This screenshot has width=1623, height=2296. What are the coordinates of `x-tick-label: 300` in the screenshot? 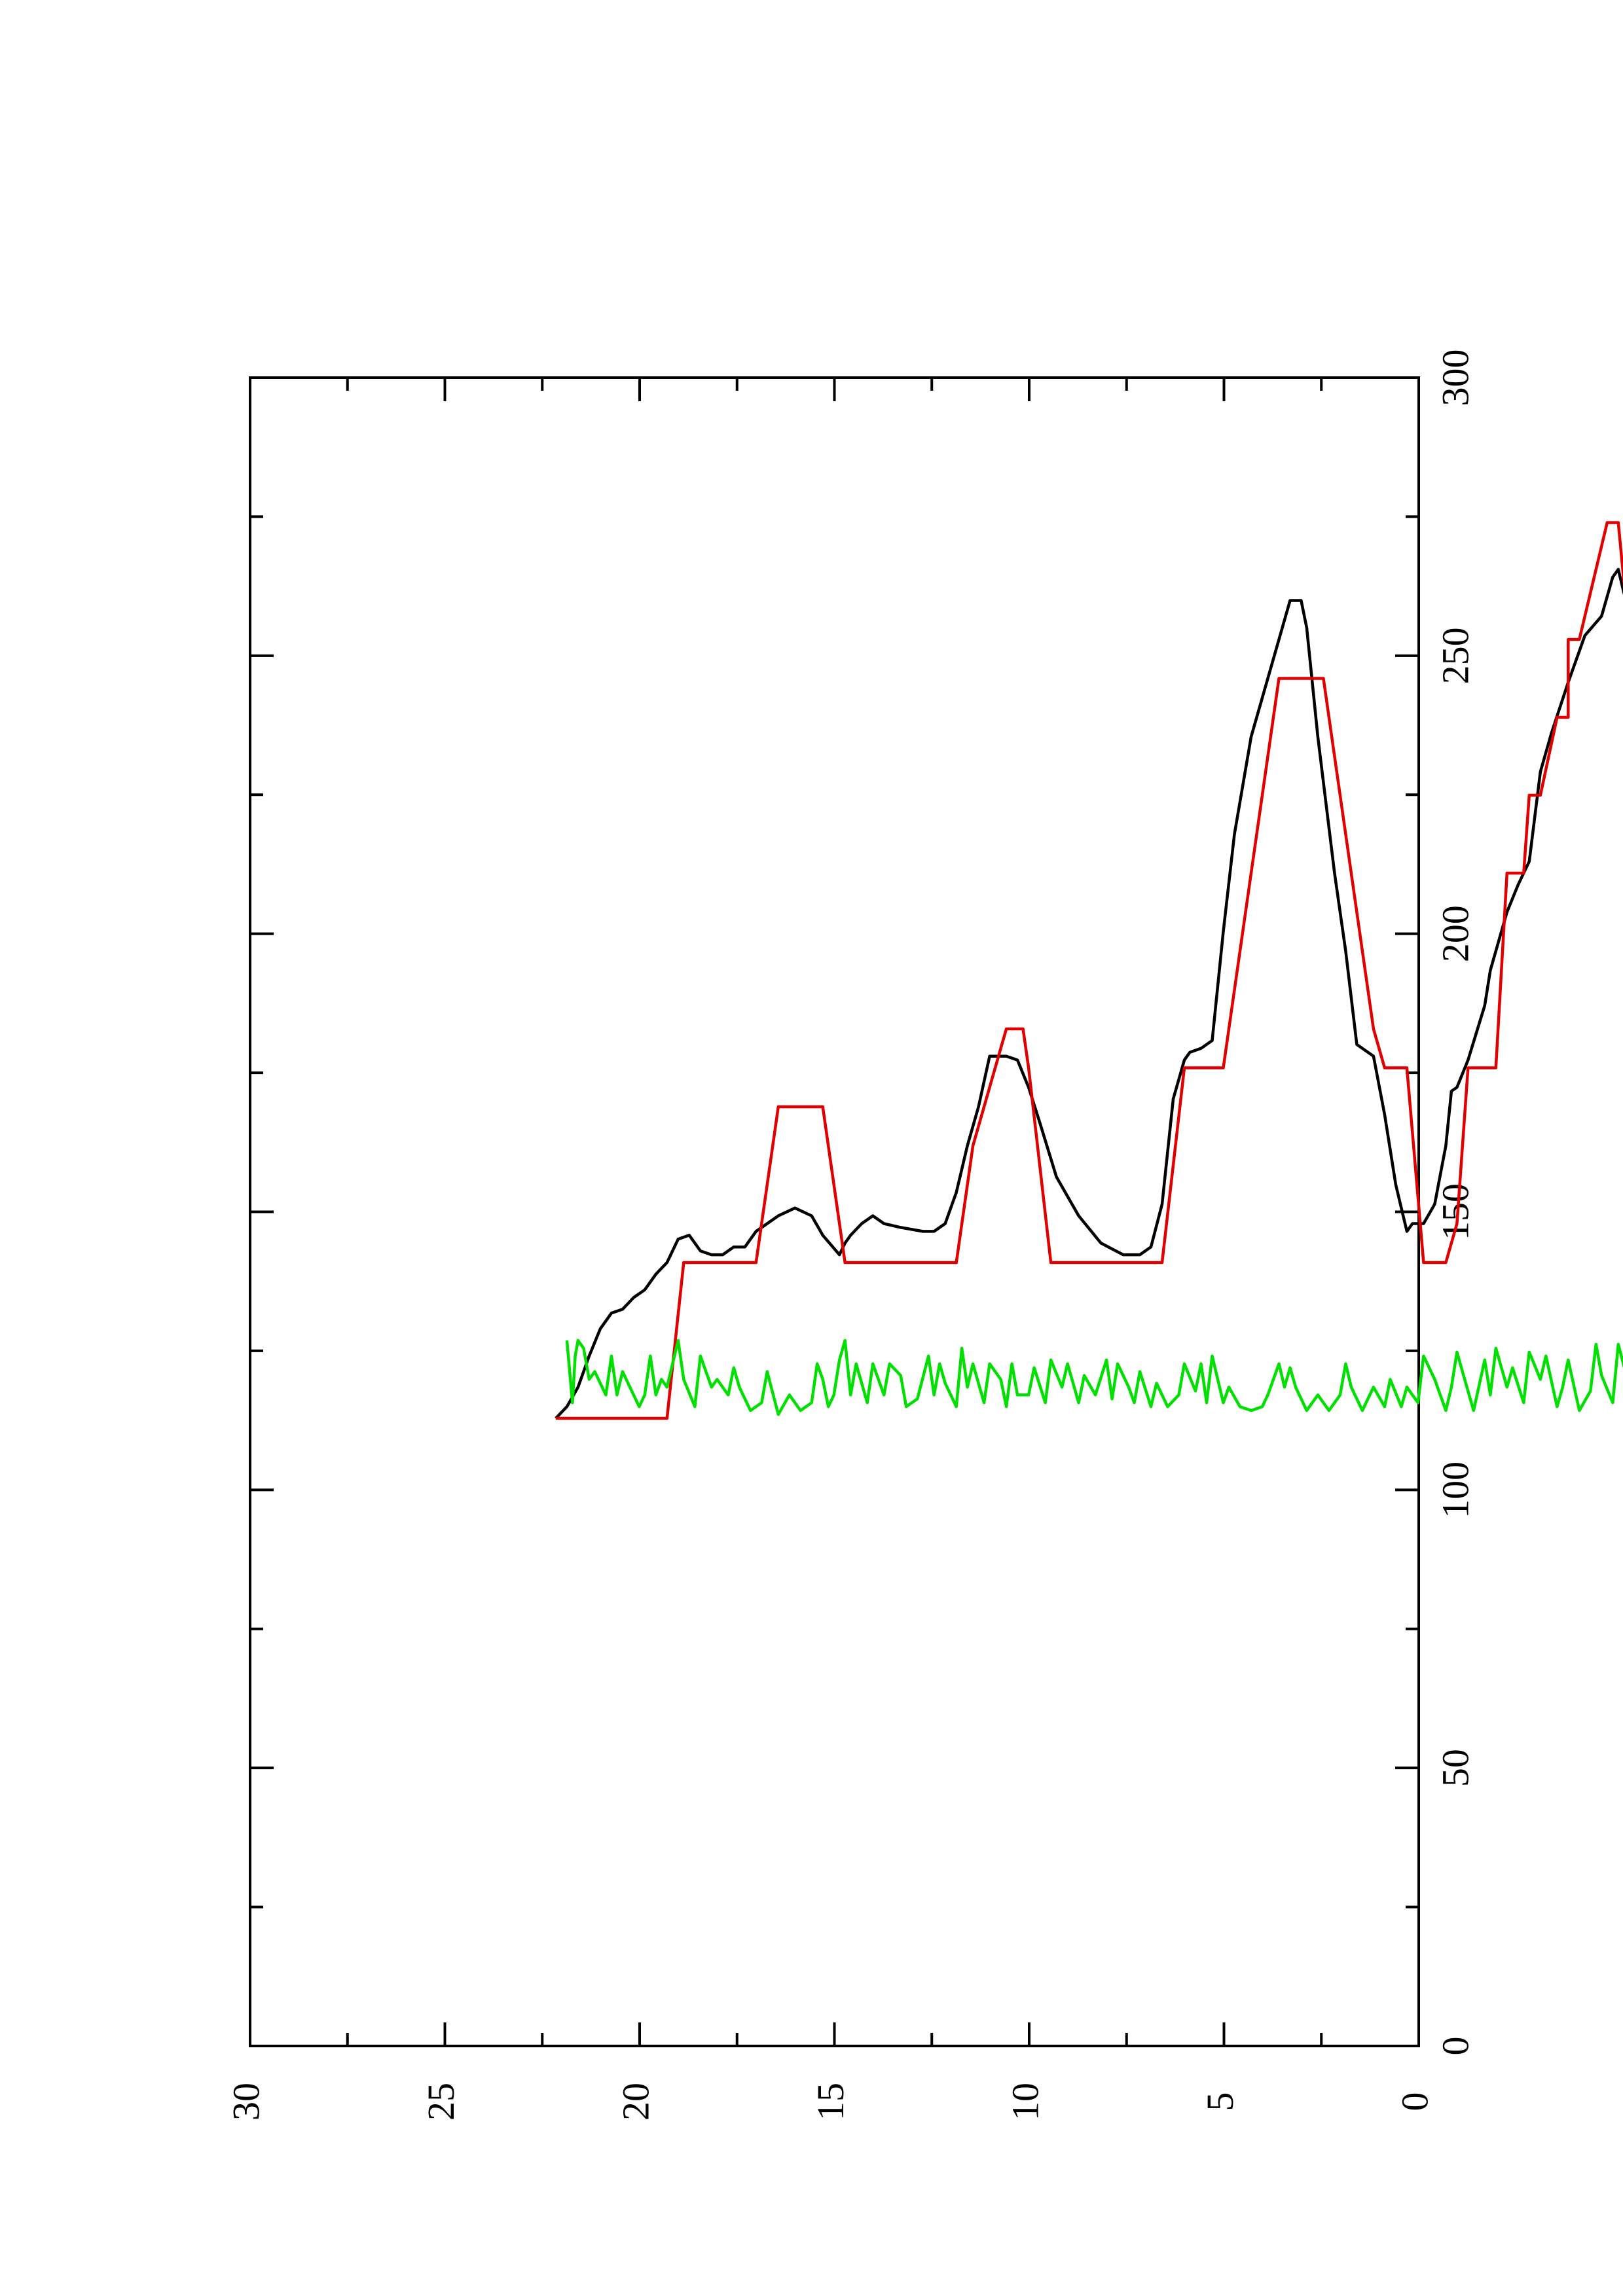 It's located at (1455, 378).